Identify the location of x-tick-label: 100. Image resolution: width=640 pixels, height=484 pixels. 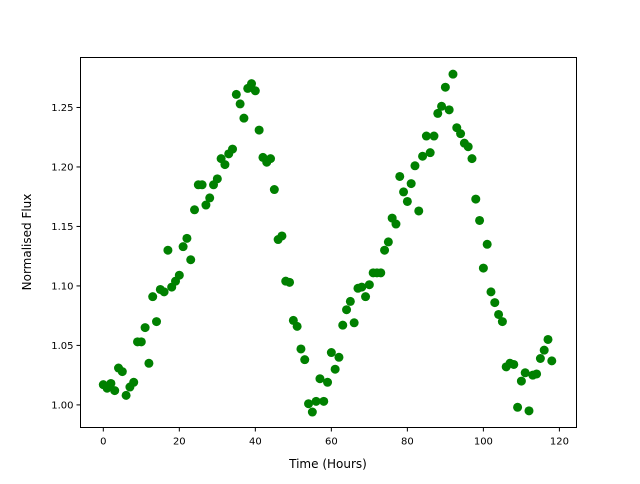
(483, 442).